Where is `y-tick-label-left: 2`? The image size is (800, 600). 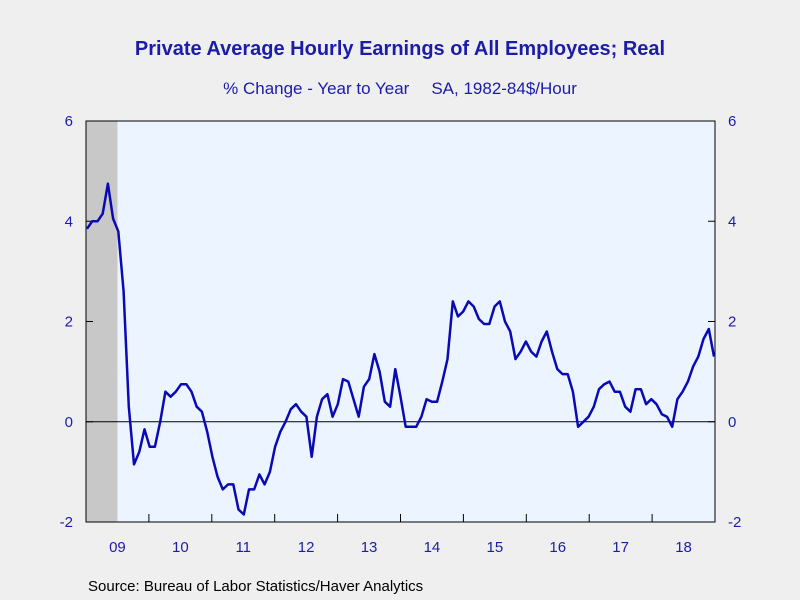 y-tick-label-left: 2 is located at coordinates (69, 322).